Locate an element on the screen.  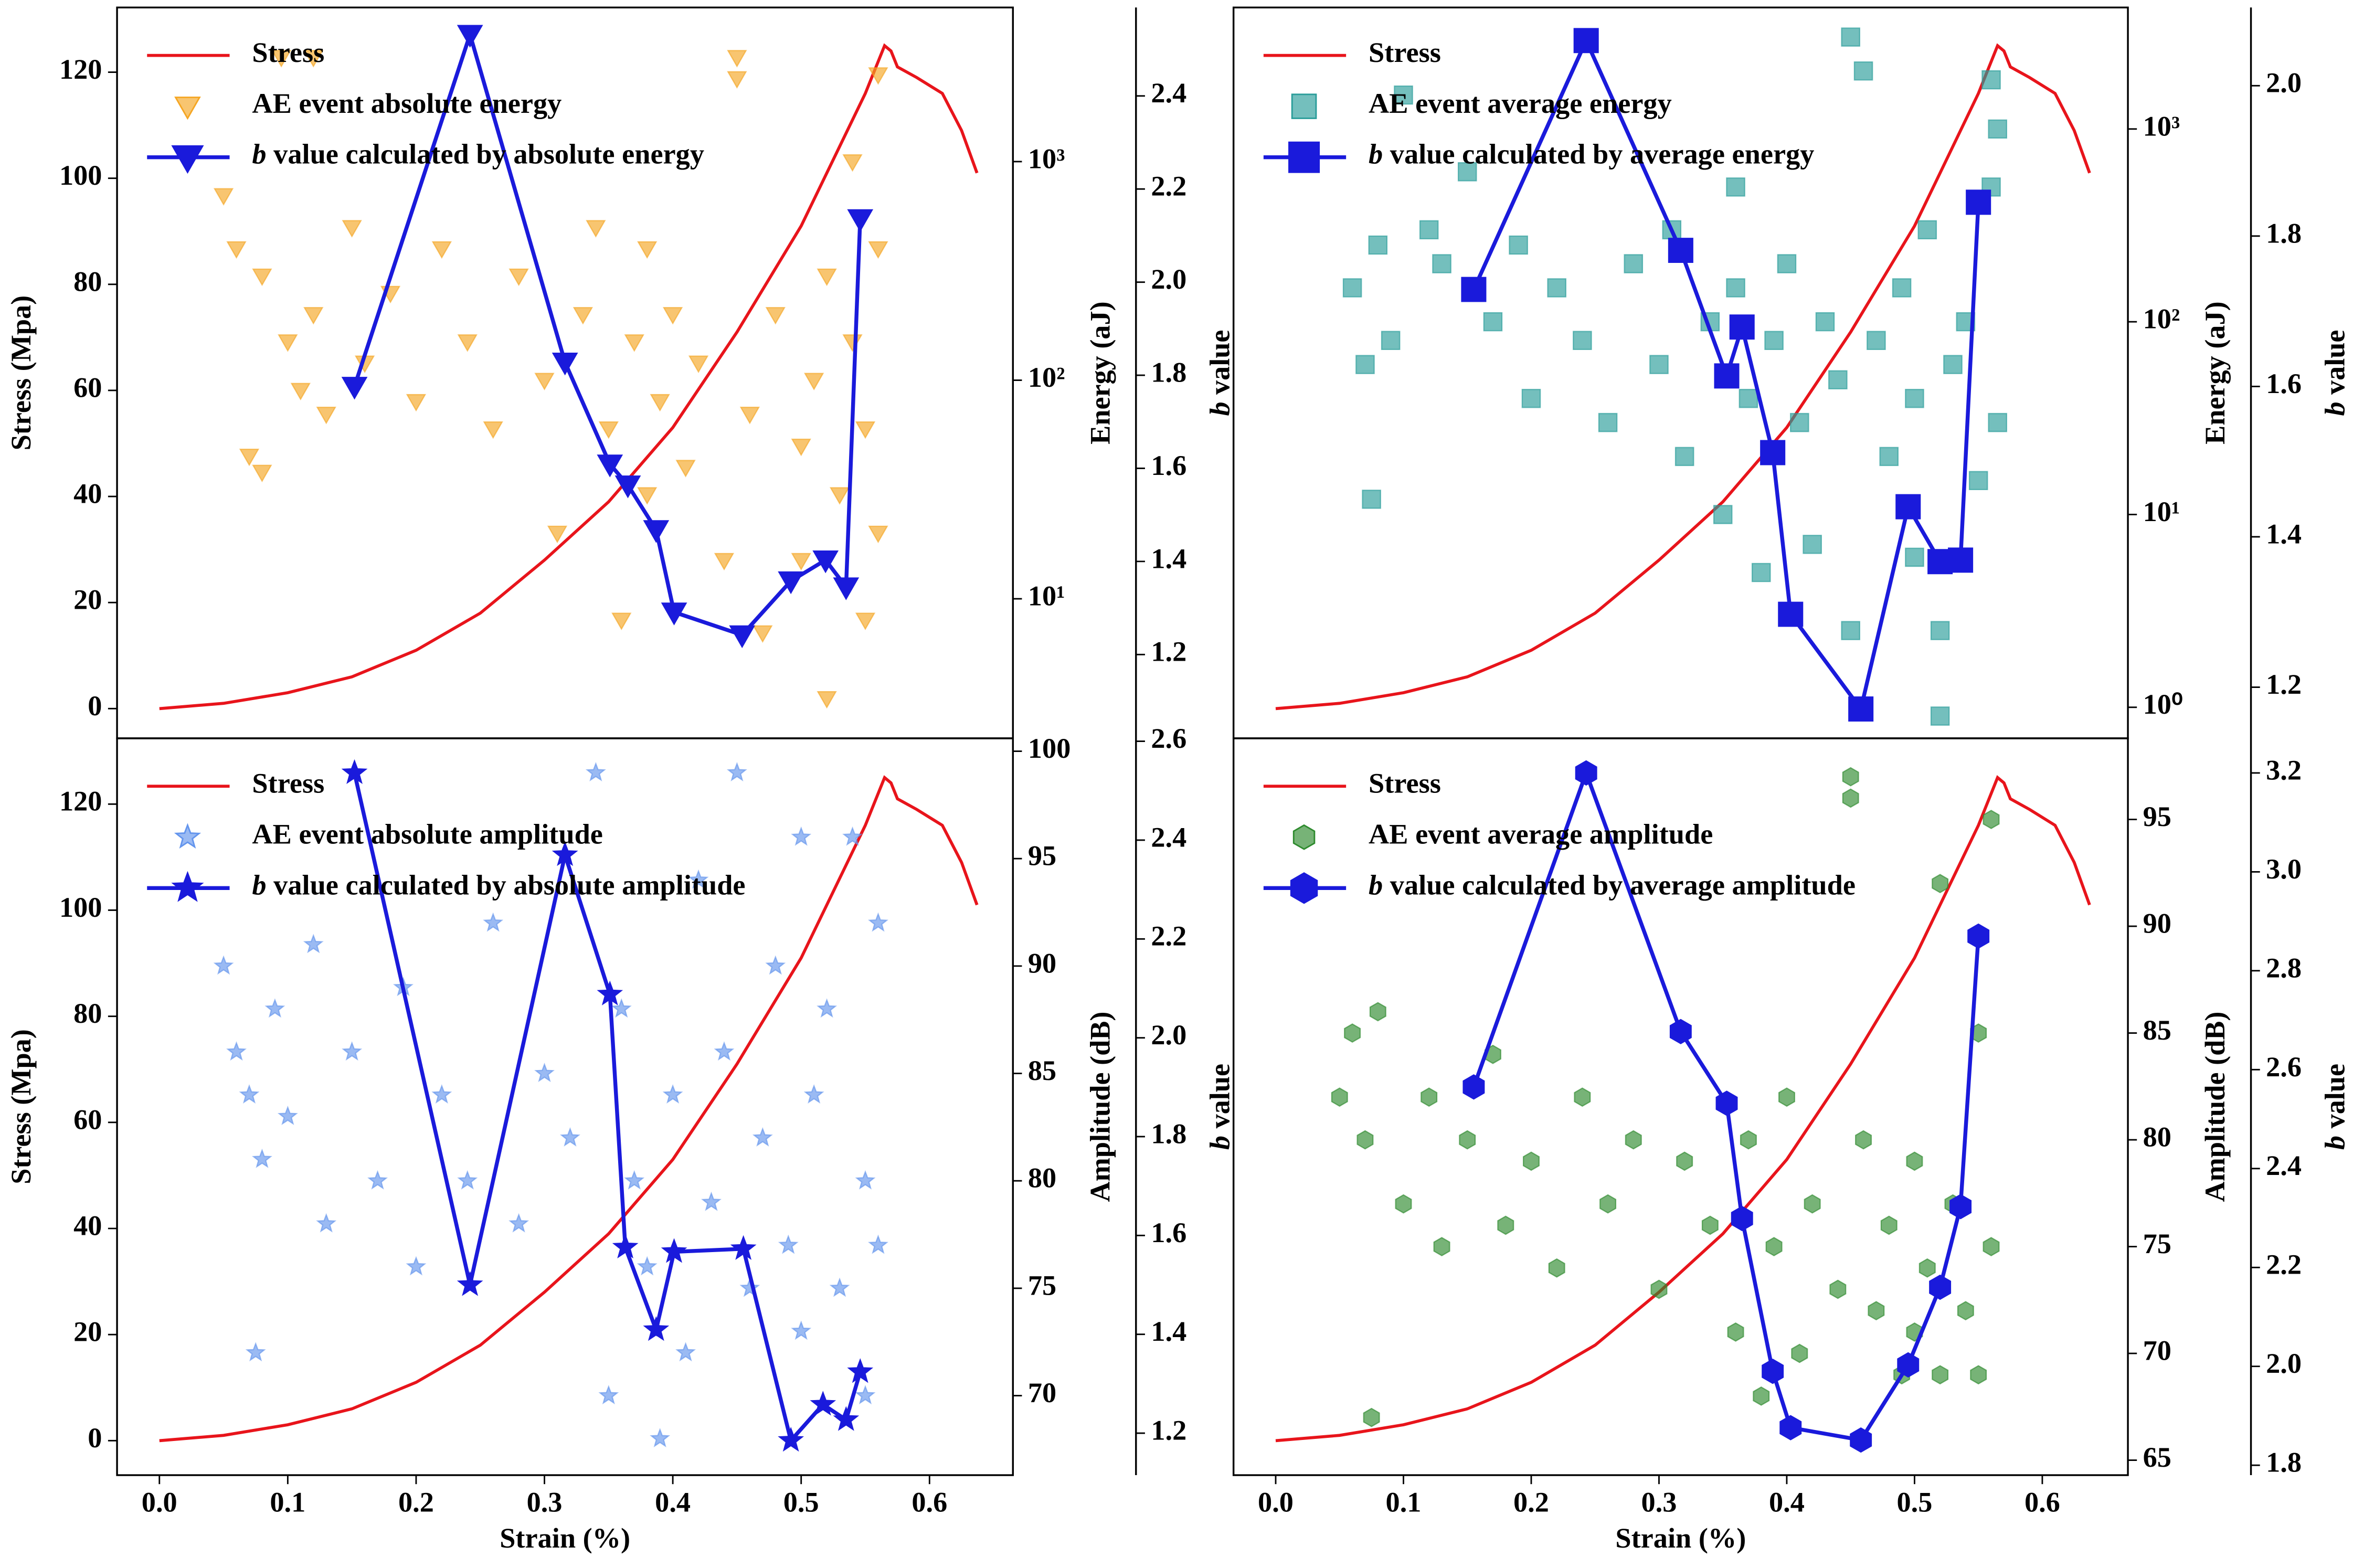
legend-label: b value calculated by absolute amplitude is located at coordinates (498, 885).